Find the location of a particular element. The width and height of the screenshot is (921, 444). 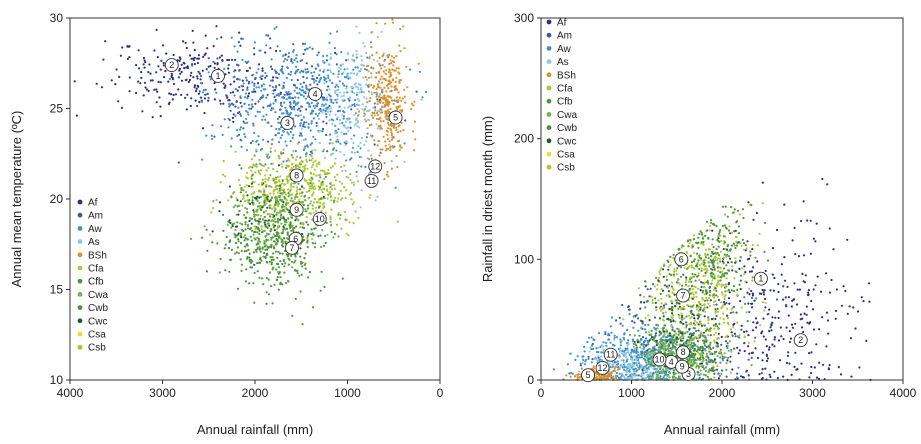

right-point-bsh is located at coordinates (577, 377).